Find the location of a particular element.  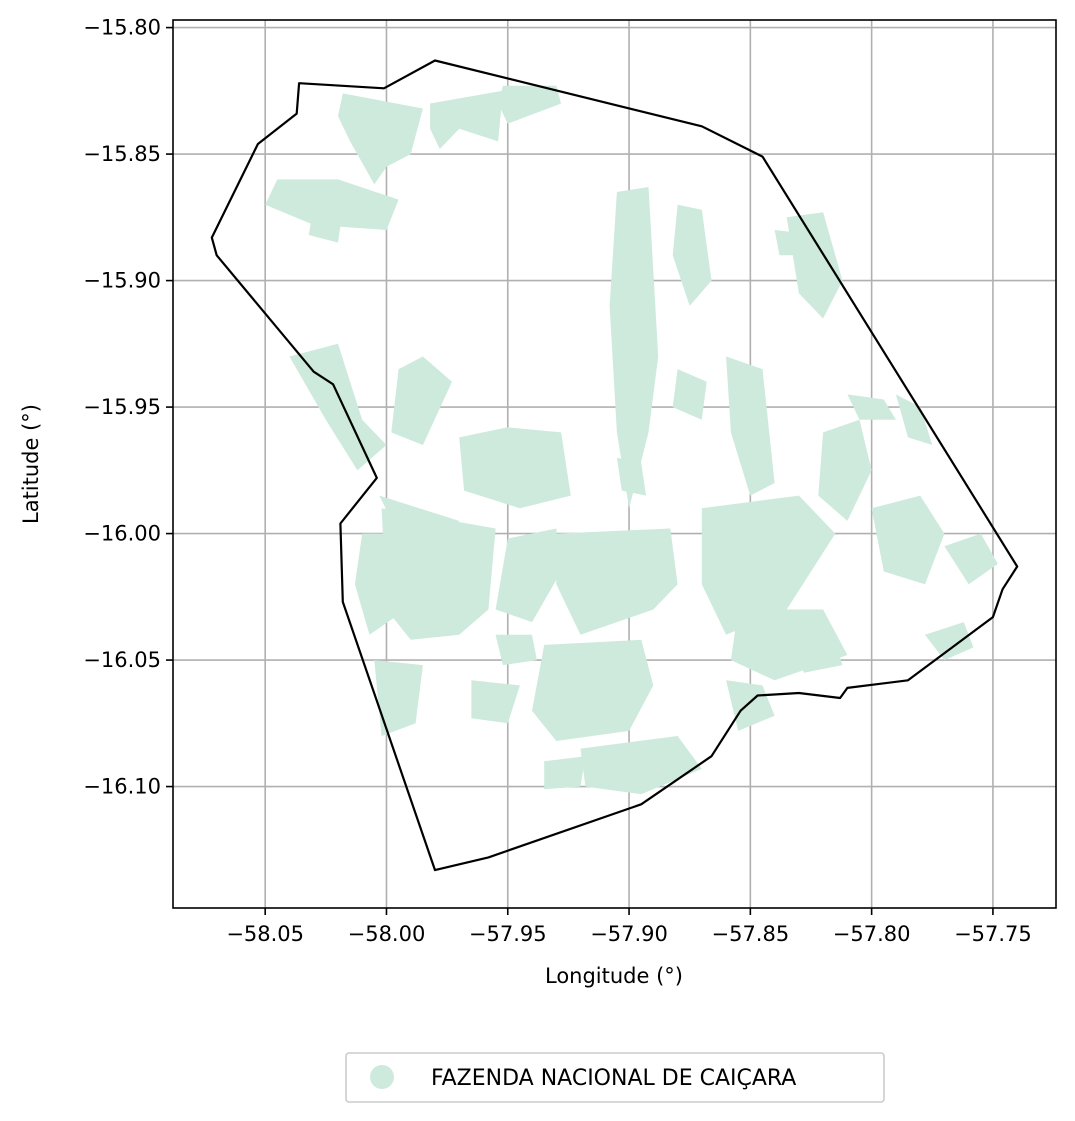

x-tick-label: −57.95 is located at coordinates (508, 934).